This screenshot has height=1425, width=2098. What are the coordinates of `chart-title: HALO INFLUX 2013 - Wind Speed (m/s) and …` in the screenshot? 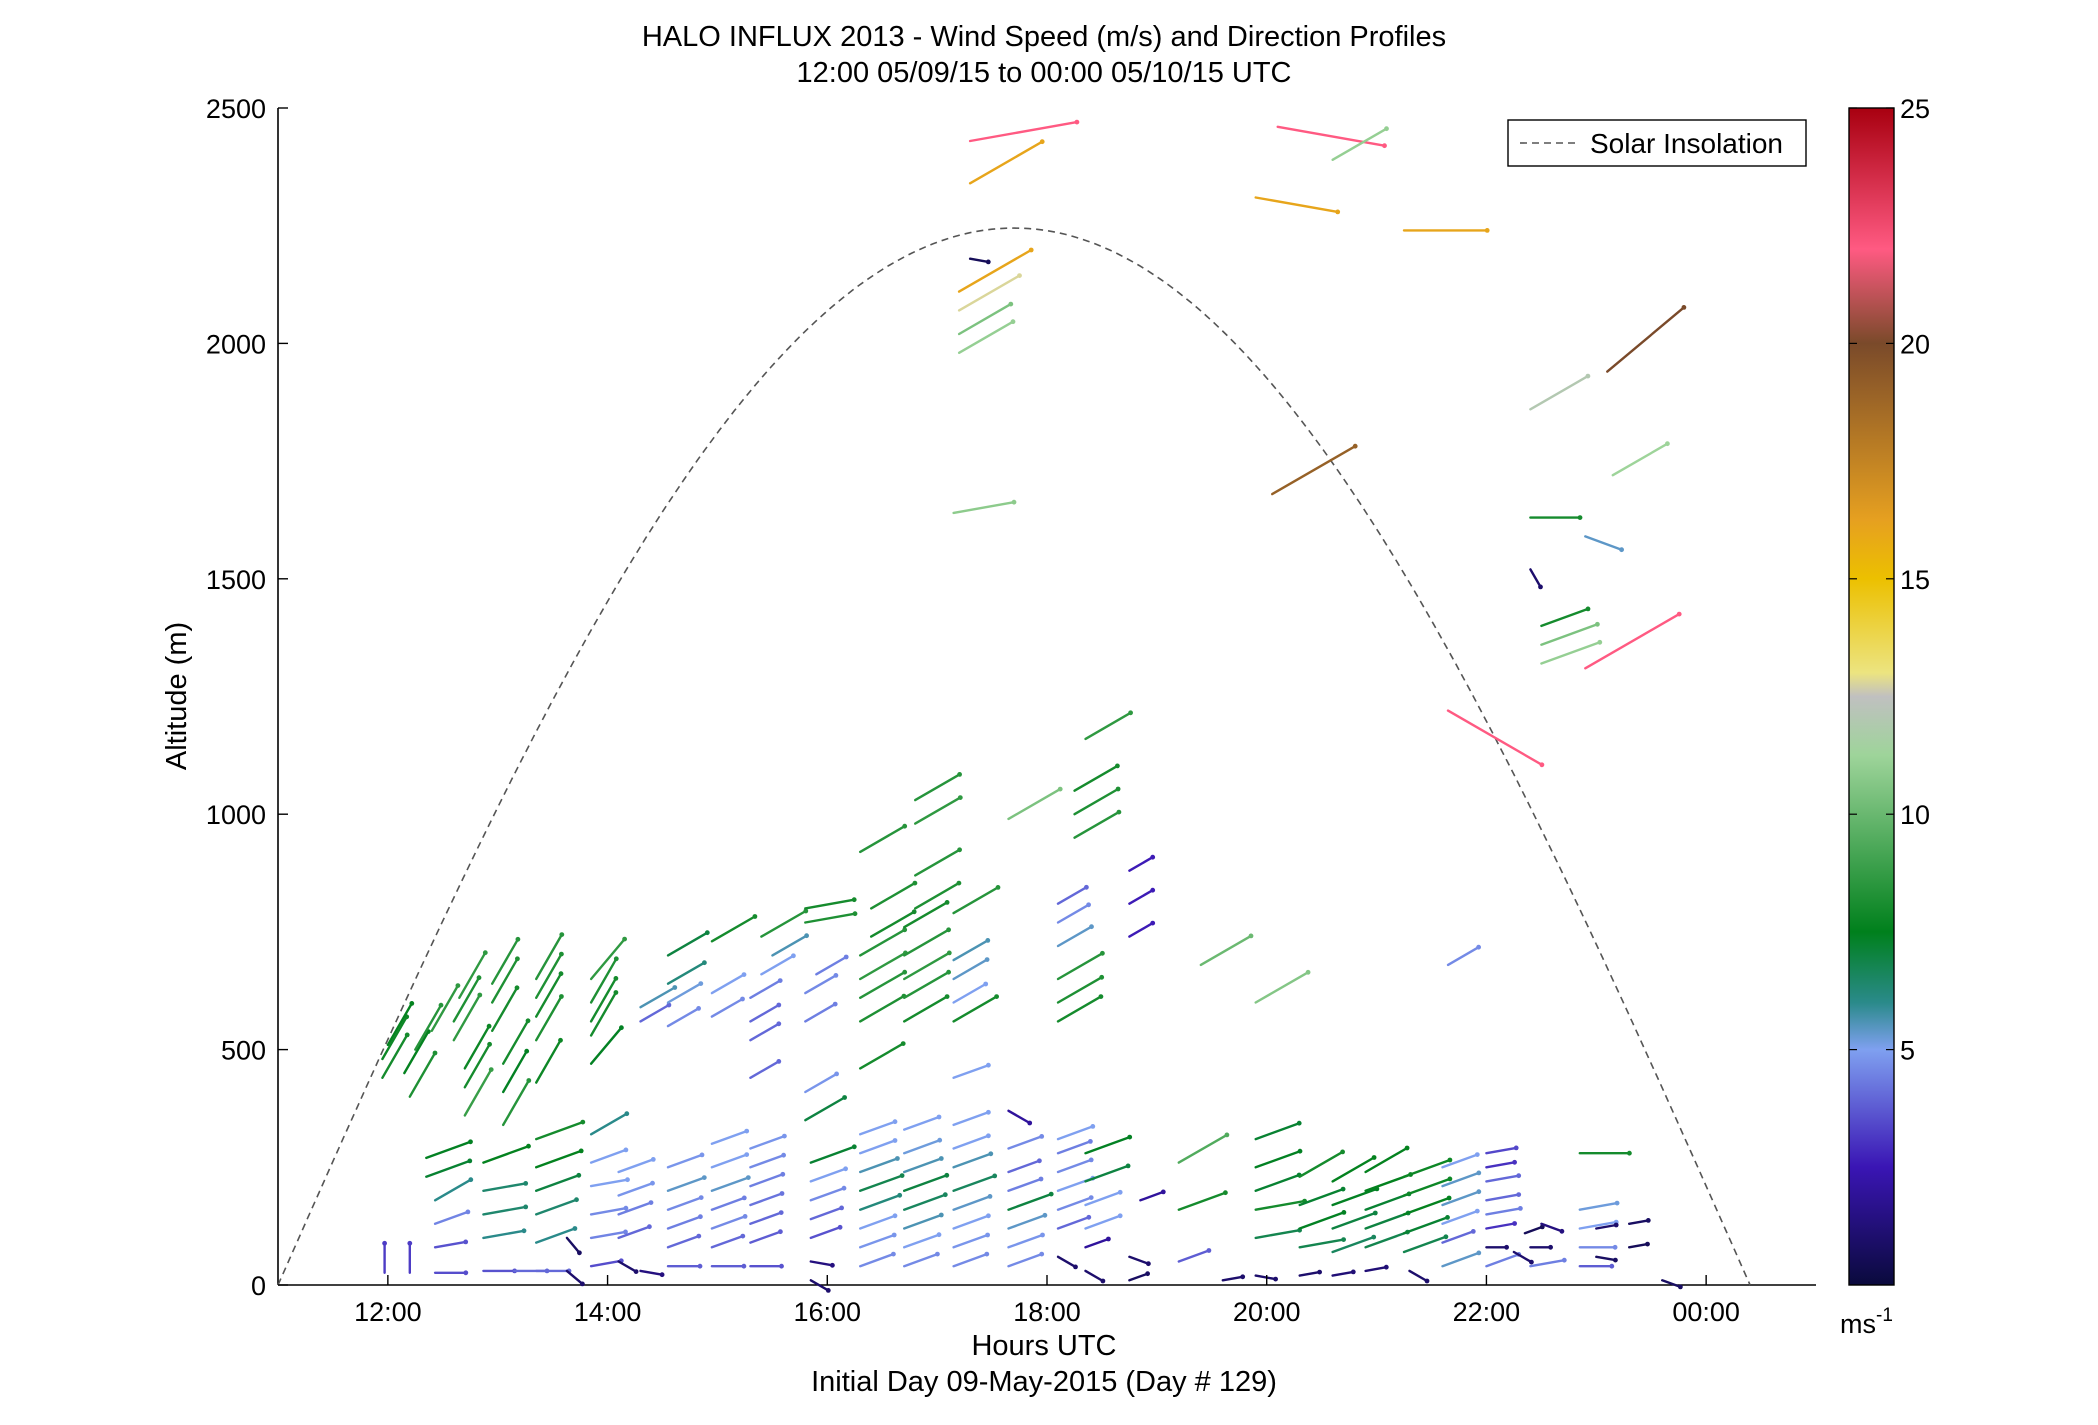 It's located at (1044, 37).